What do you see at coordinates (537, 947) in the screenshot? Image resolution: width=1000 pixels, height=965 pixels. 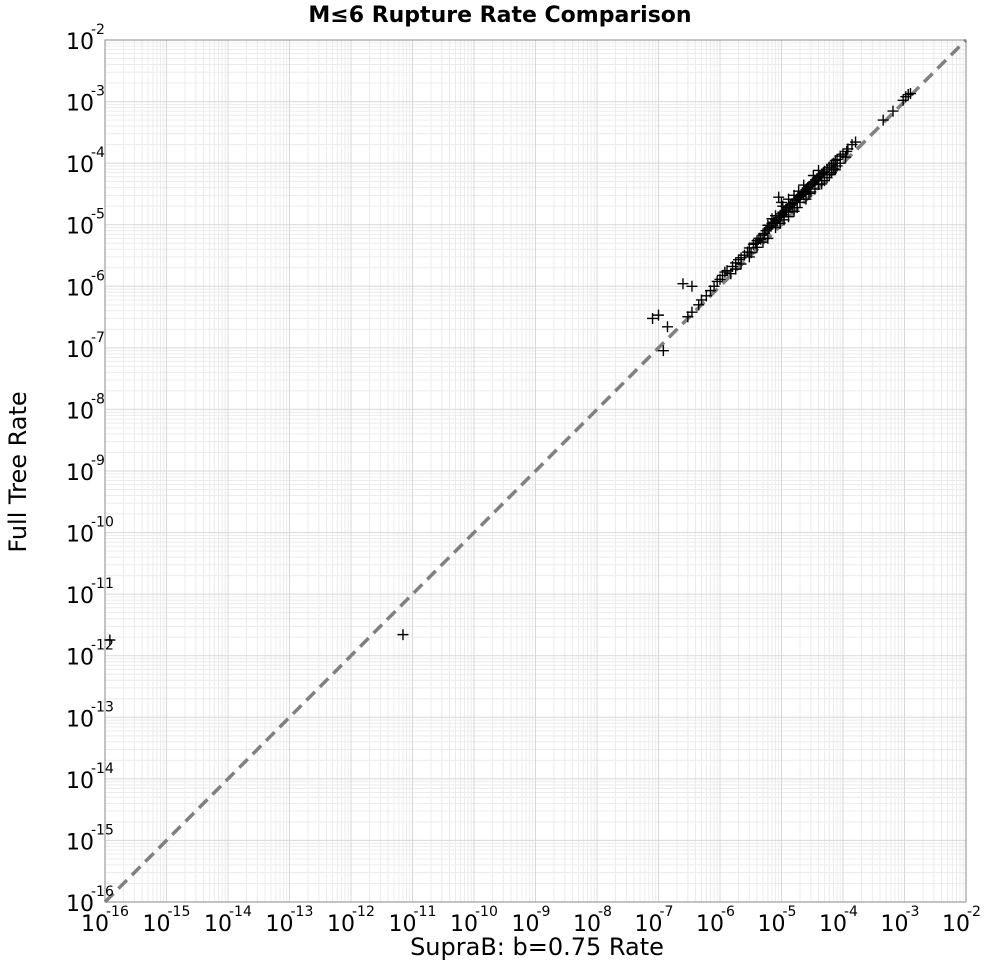 I see `x-axis-label: SupraB: b=0.75 Rate` at bounding box center [537, 947].